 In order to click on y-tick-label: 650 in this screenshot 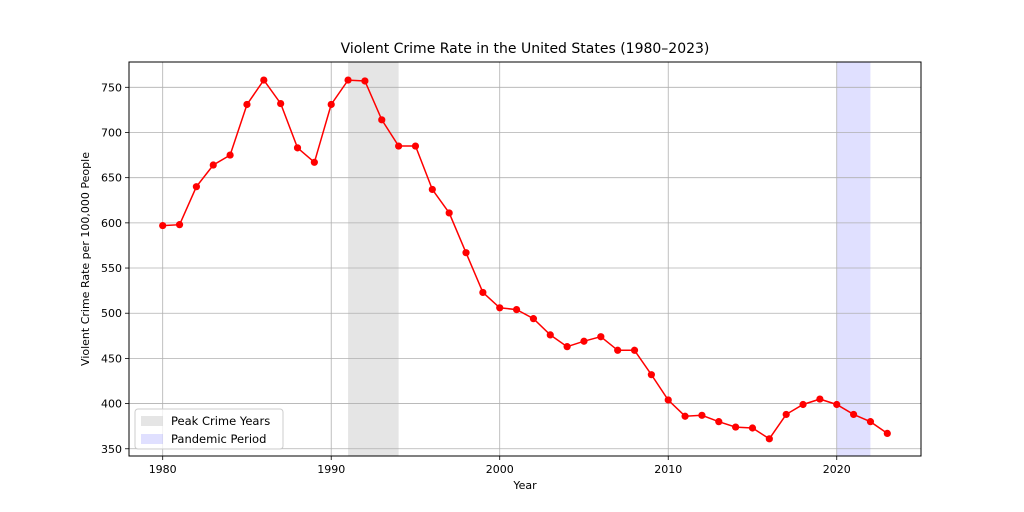, I will do `click(111, 178)`.